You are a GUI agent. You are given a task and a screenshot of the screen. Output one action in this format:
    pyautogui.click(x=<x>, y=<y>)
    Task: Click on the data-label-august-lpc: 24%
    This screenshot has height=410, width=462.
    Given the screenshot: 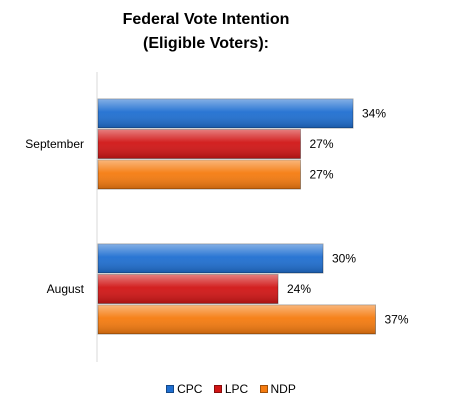 What is the action you would take?
    pyautogui.click(x=299, y=289)
    